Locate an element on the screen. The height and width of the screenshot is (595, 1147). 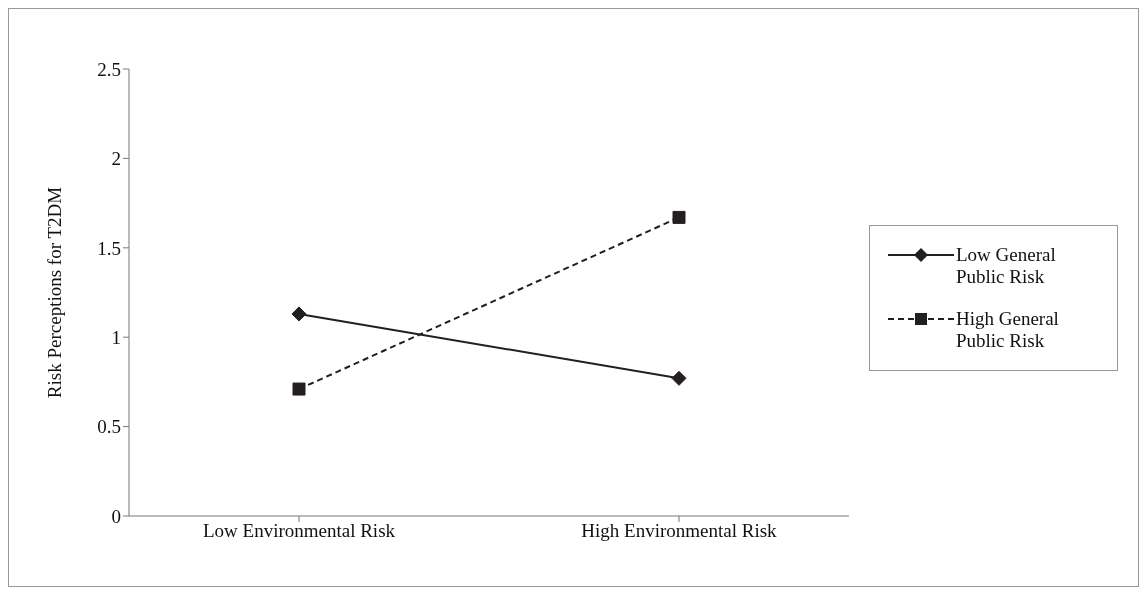
y-tick-label: 1 is located at coordinates (116, 337).